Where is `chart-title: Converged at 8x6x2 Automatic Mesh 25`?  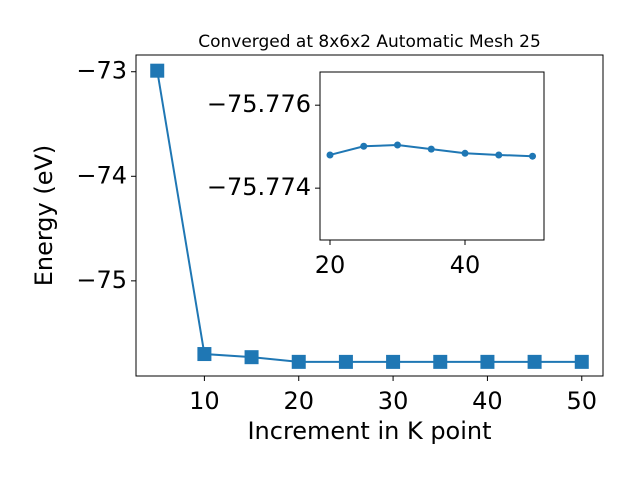 chart-title: Converged at 8x6x2 Automatic Mesh 25 is located at coordinates (369, 42).